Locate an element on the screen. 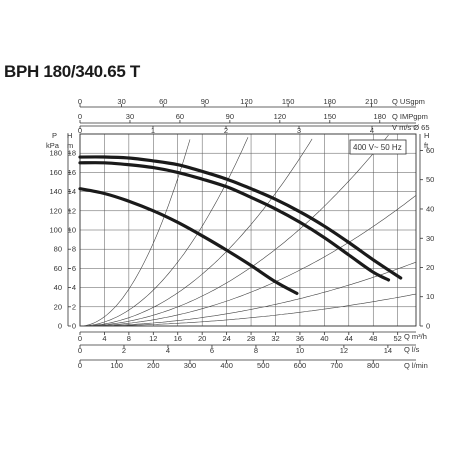  annotation-voltage: 400 V~ 50 Hz is located at coordinates (377, 147).